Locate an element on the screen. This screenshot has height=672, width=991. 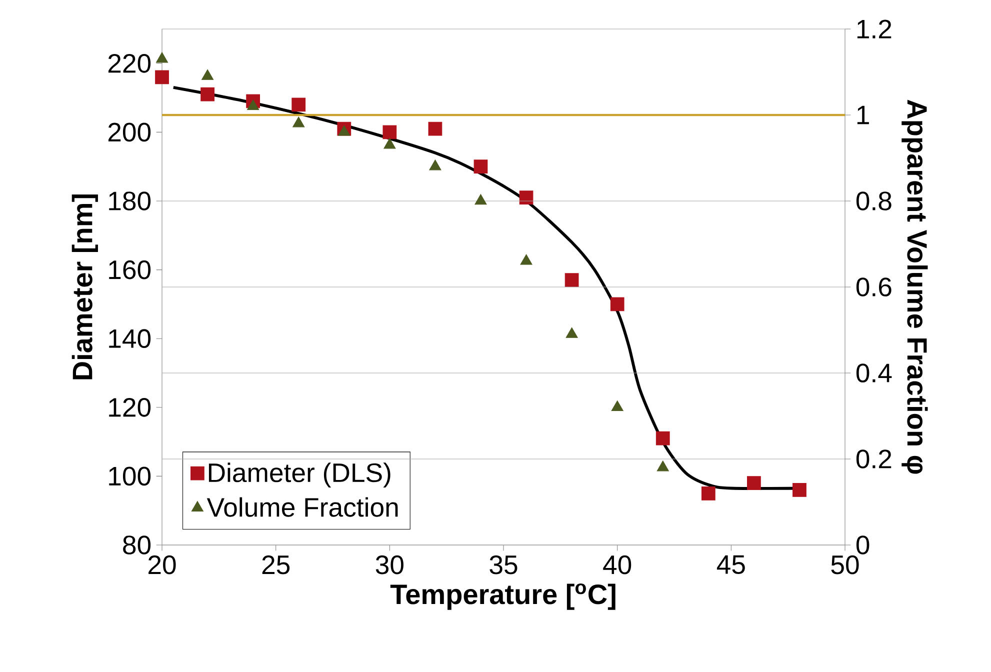
legend-label: Volume Fraction is located at coordinates (302, 507).